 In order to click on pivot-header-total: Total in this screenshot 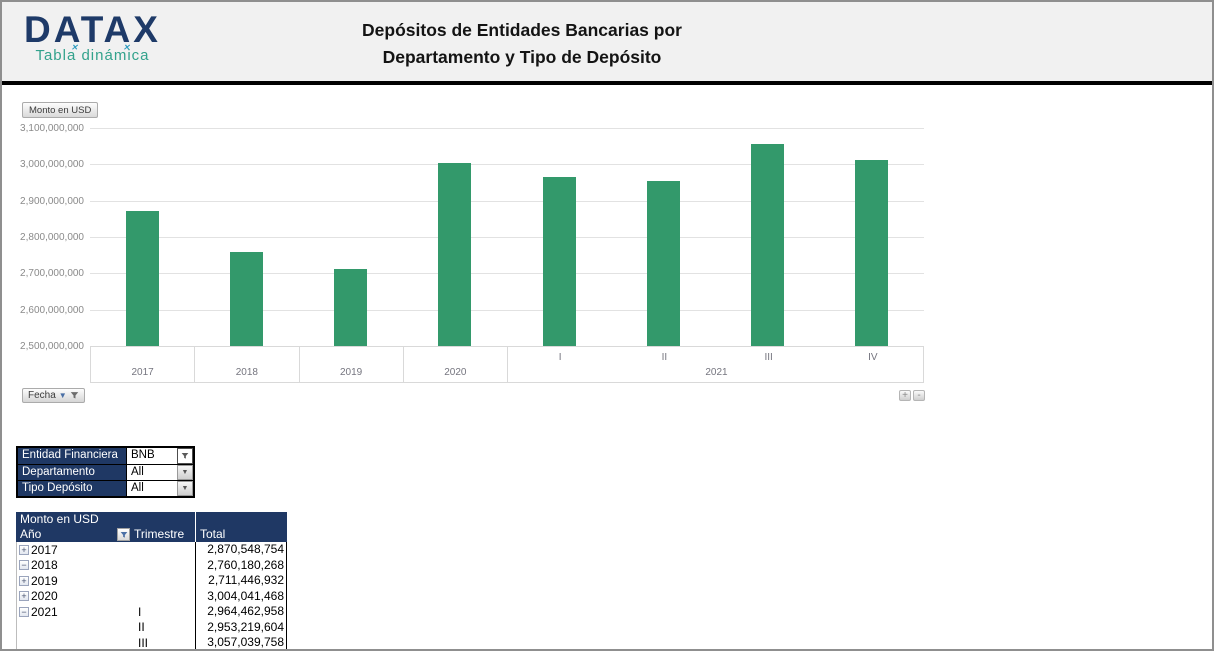, I will do `click(241, 534)`.